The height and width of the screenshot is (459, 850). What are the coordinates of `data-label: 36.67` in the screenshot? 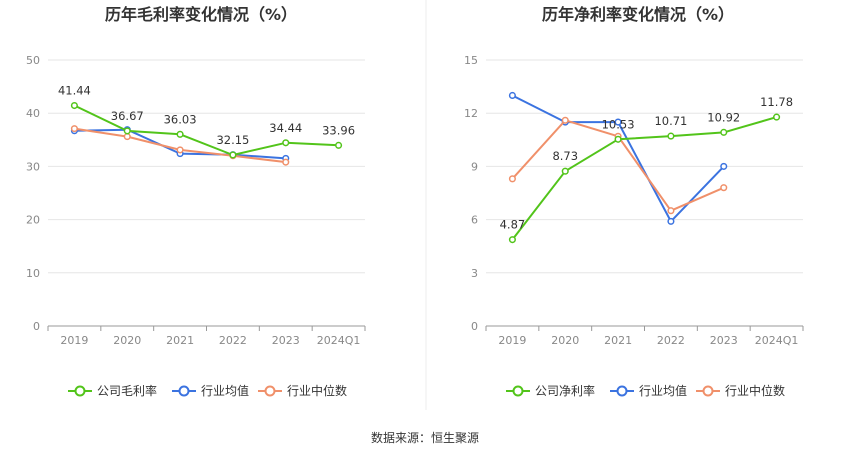 It's located at (127, 116).